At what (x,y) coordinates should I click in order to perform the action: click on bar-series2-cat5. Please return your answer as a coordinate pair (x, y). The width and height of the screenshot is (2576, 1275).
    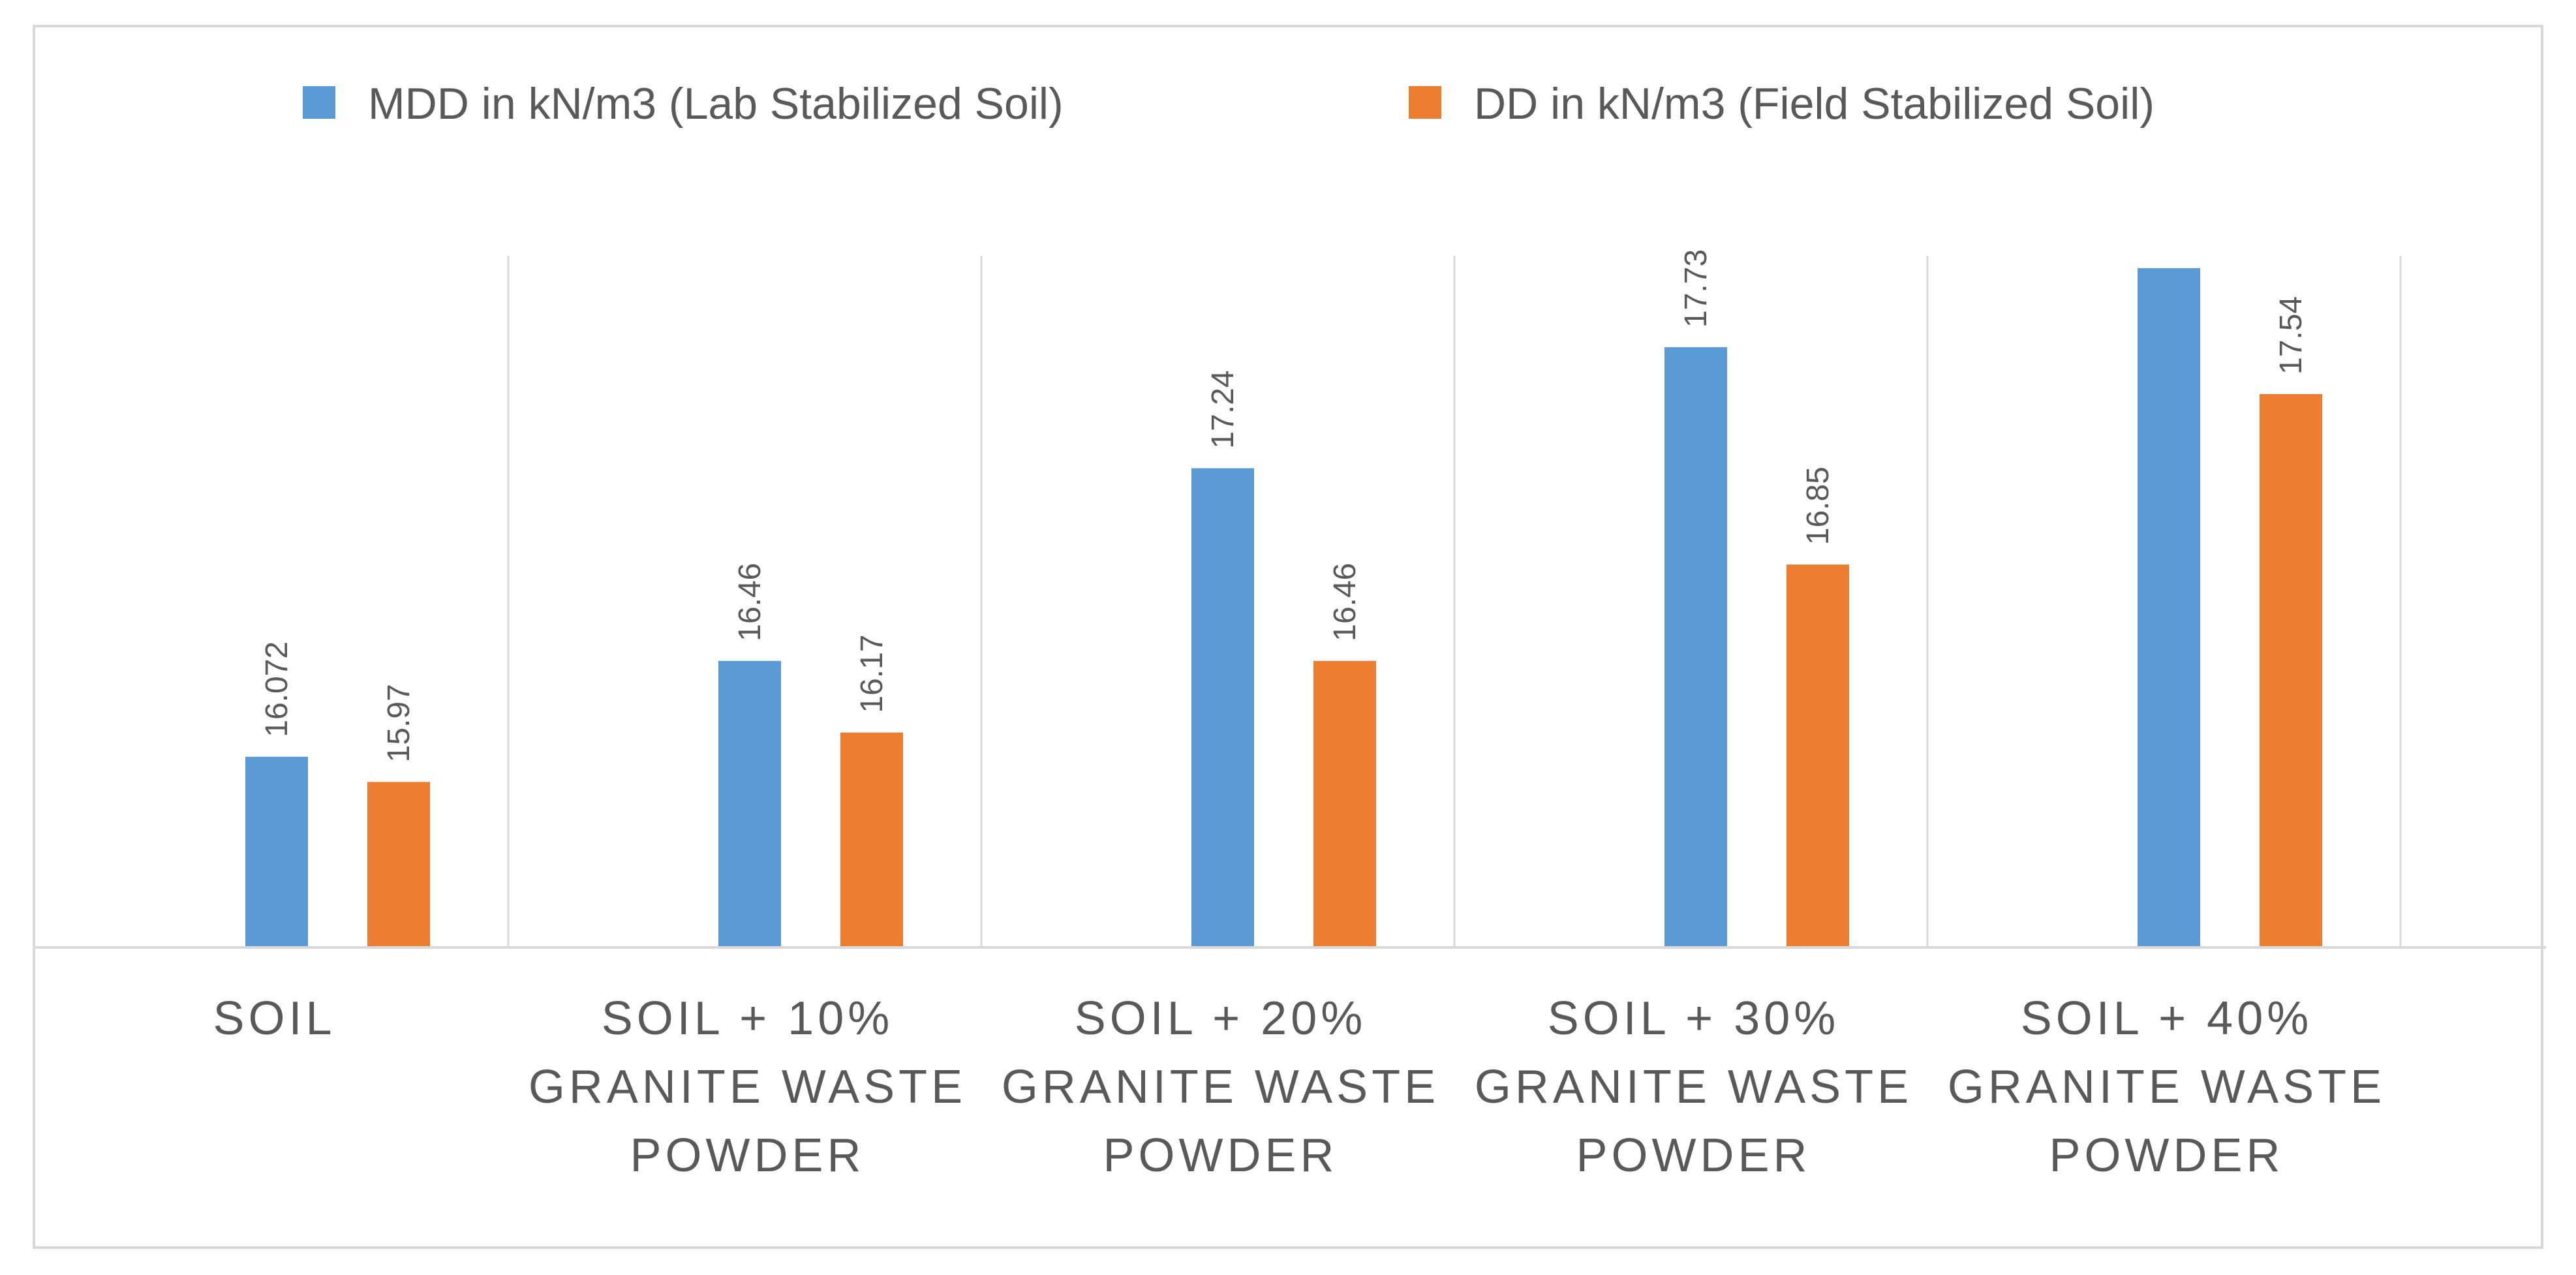
    Looking at the image, I should click on (2291, 670).